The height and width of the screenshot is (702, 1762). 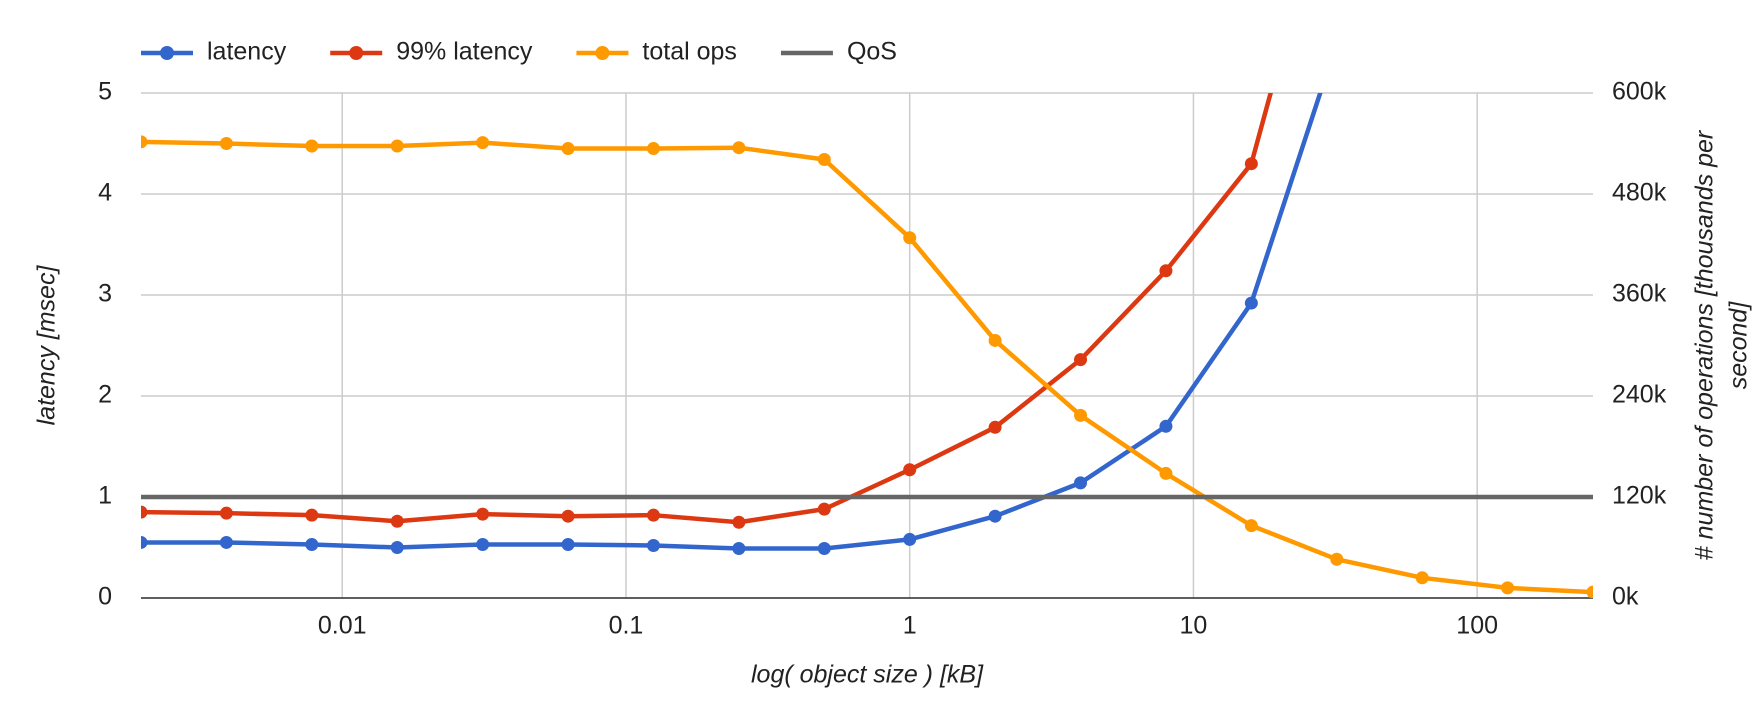 What do you see at coordinates (1639, 395) in the screenshot?
I see `y2-tick-label: 240k` at bounding box center [1639, 395].